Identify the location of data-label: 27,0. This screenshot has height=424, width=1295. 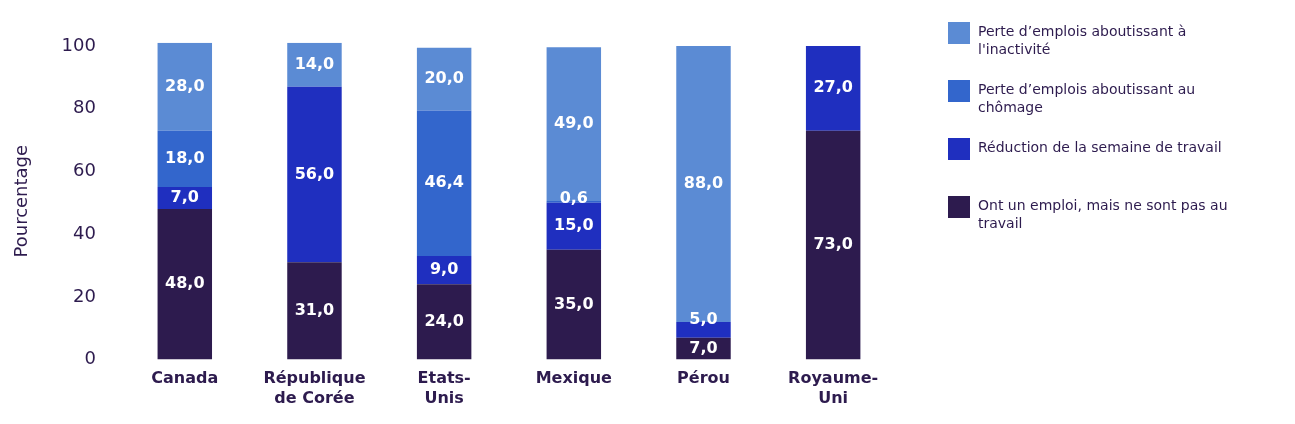
(833, 87).